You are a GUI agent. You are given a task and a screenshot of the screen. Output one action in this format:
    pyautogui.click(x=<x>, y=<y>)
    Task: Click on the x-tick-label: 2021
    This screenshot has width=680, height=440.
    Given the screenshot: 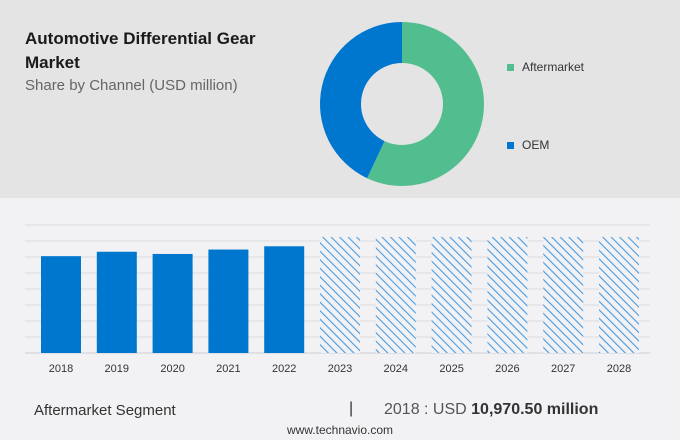 What is the action you would take?
    pyautogui.click(x=228, y=369)
    